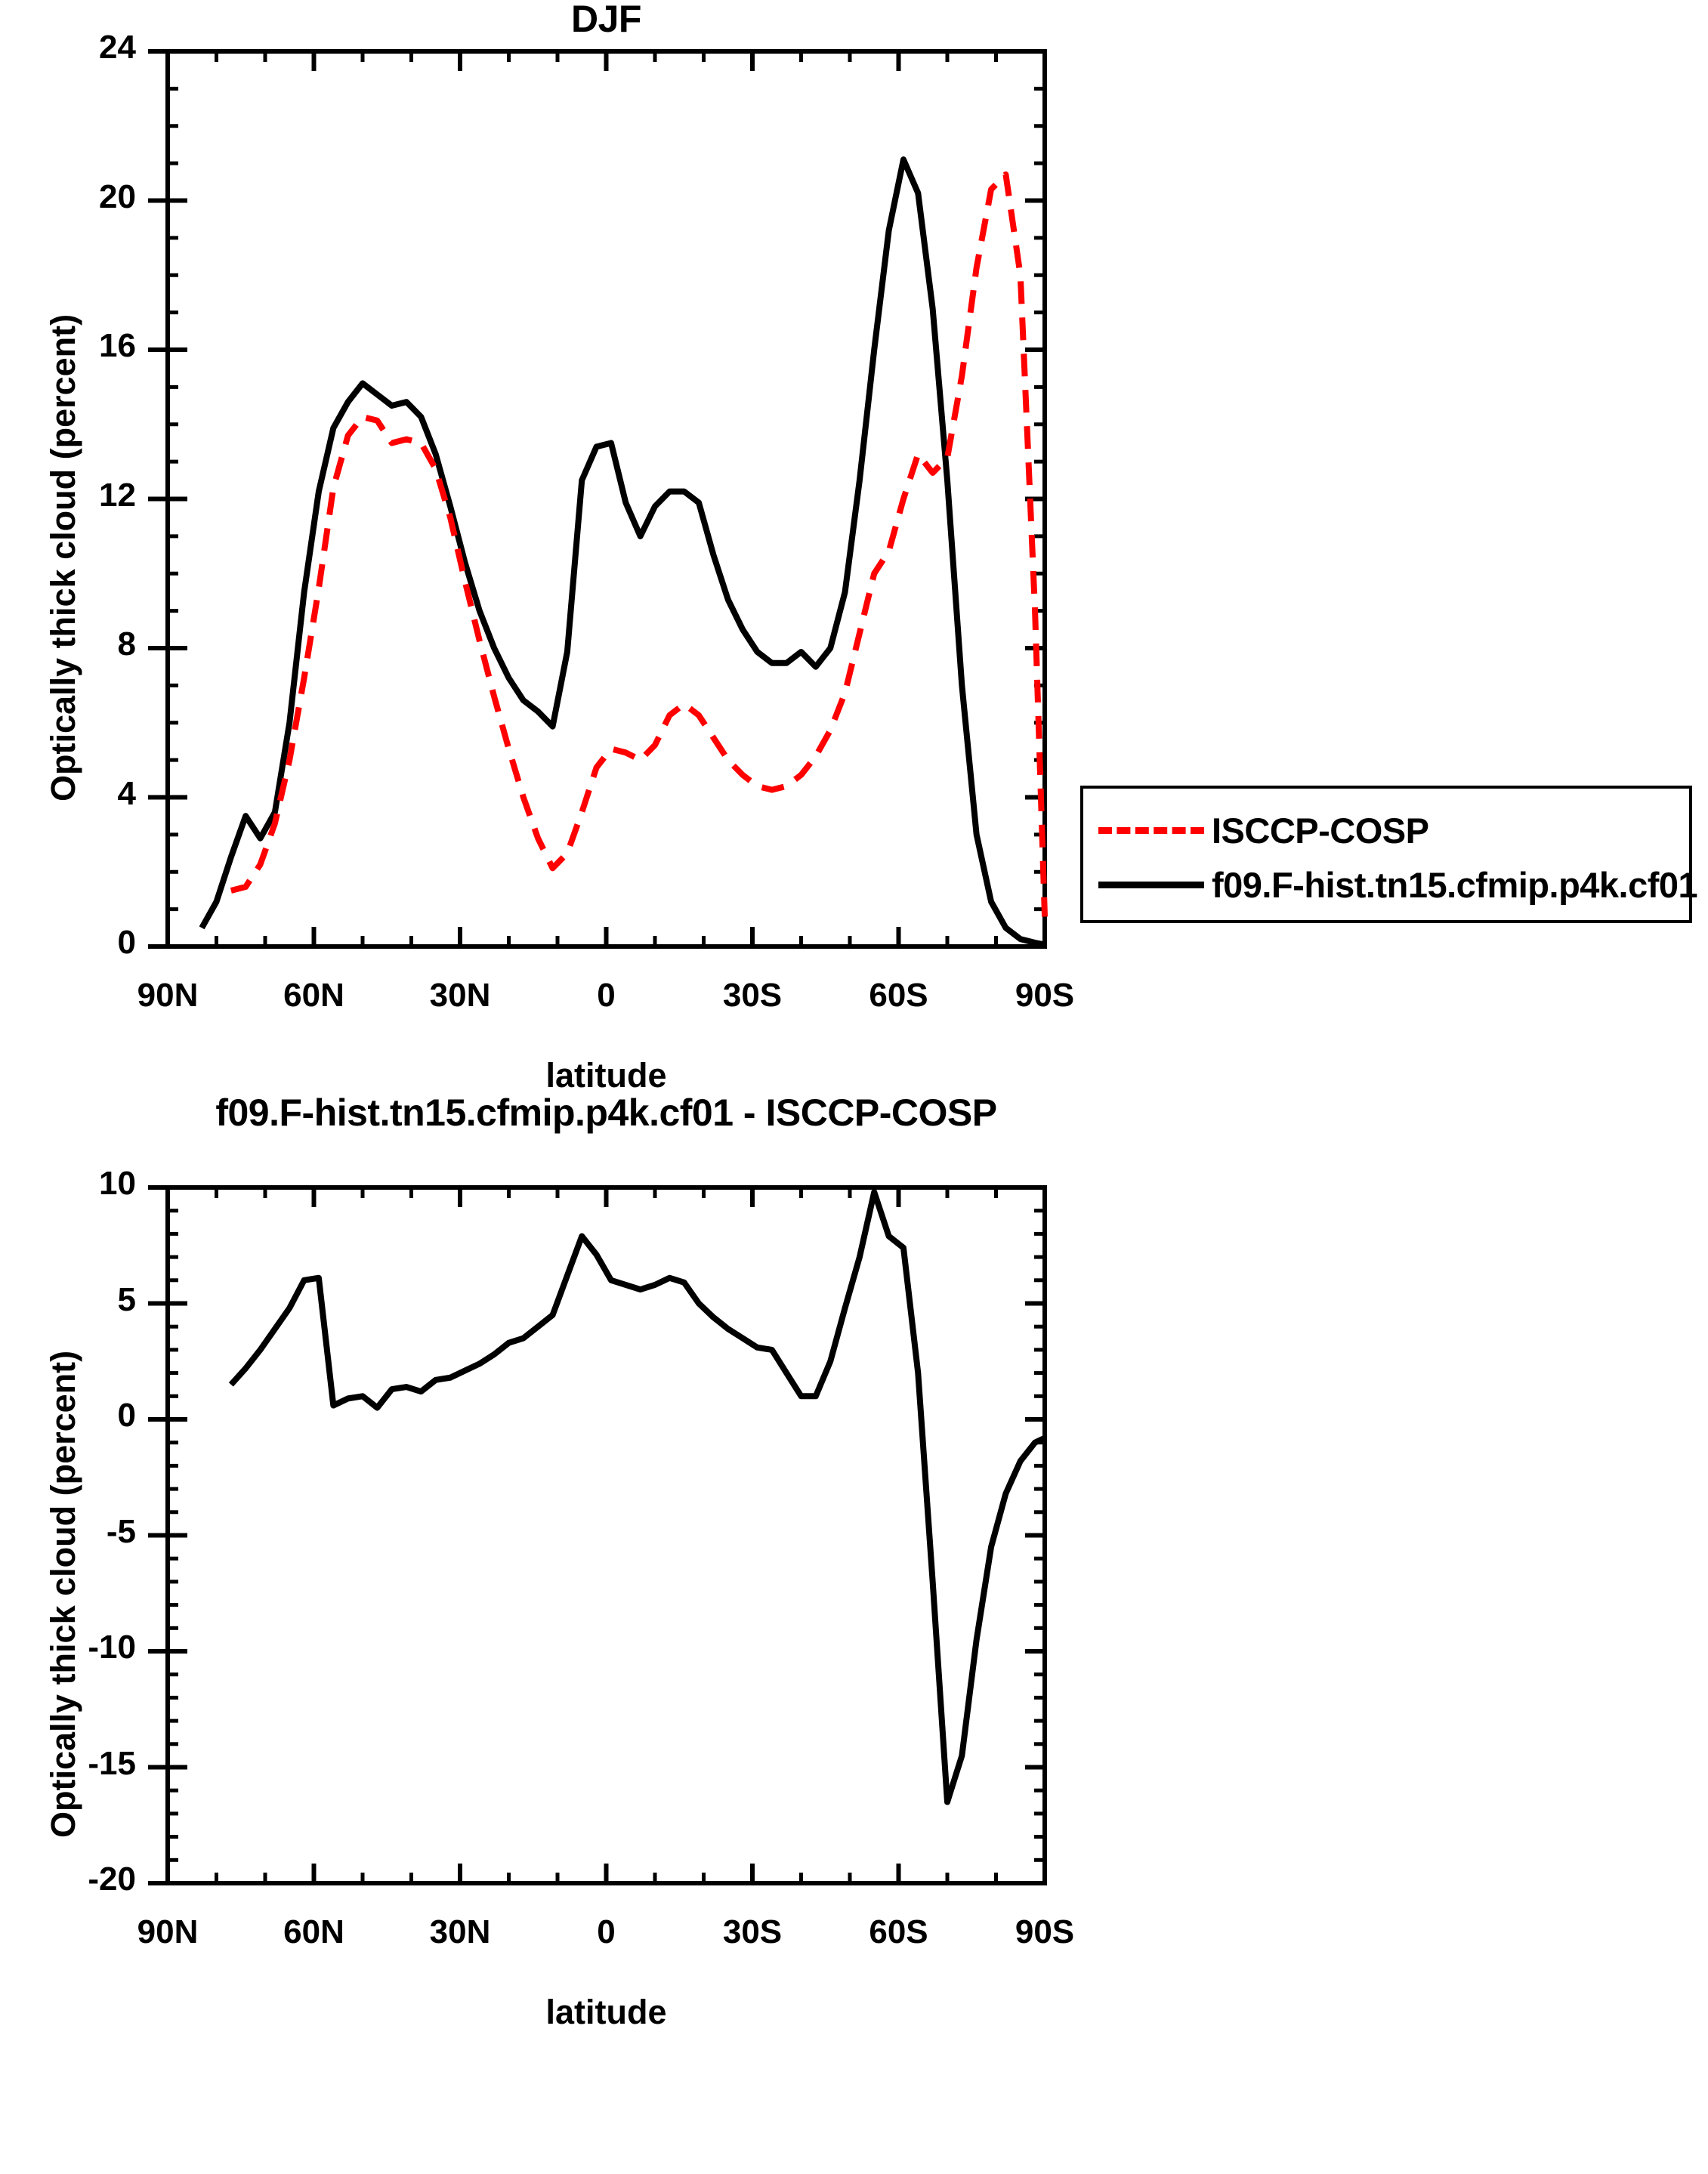 The height and width of the screenshot is (2174, 1708). I want to click on y-tick-label: -15, so click(112, 1763).